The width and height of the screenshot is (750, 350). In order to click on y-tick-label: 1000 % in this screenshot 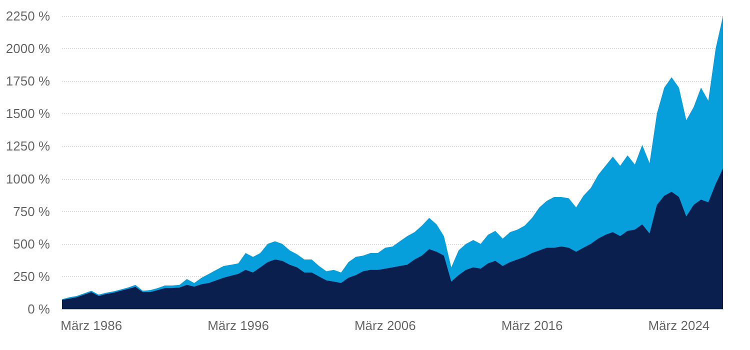, I will do `click(28, 178)`.